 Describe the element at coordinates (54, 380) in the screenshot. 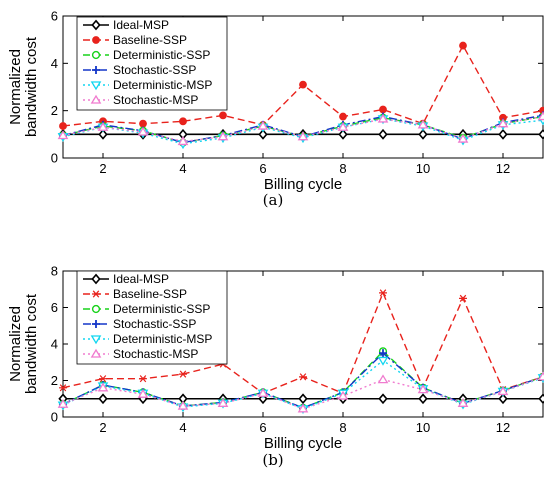

I see `chart-b-y-tick-label: 2` at that location.